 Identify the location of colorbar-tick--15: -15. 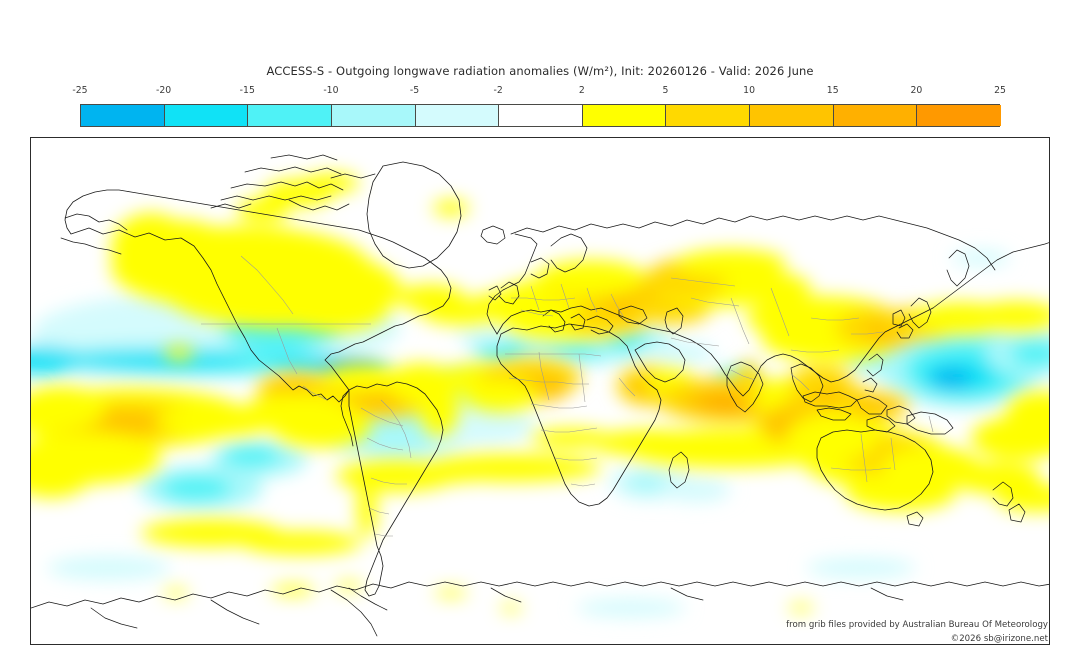
(247, 90).